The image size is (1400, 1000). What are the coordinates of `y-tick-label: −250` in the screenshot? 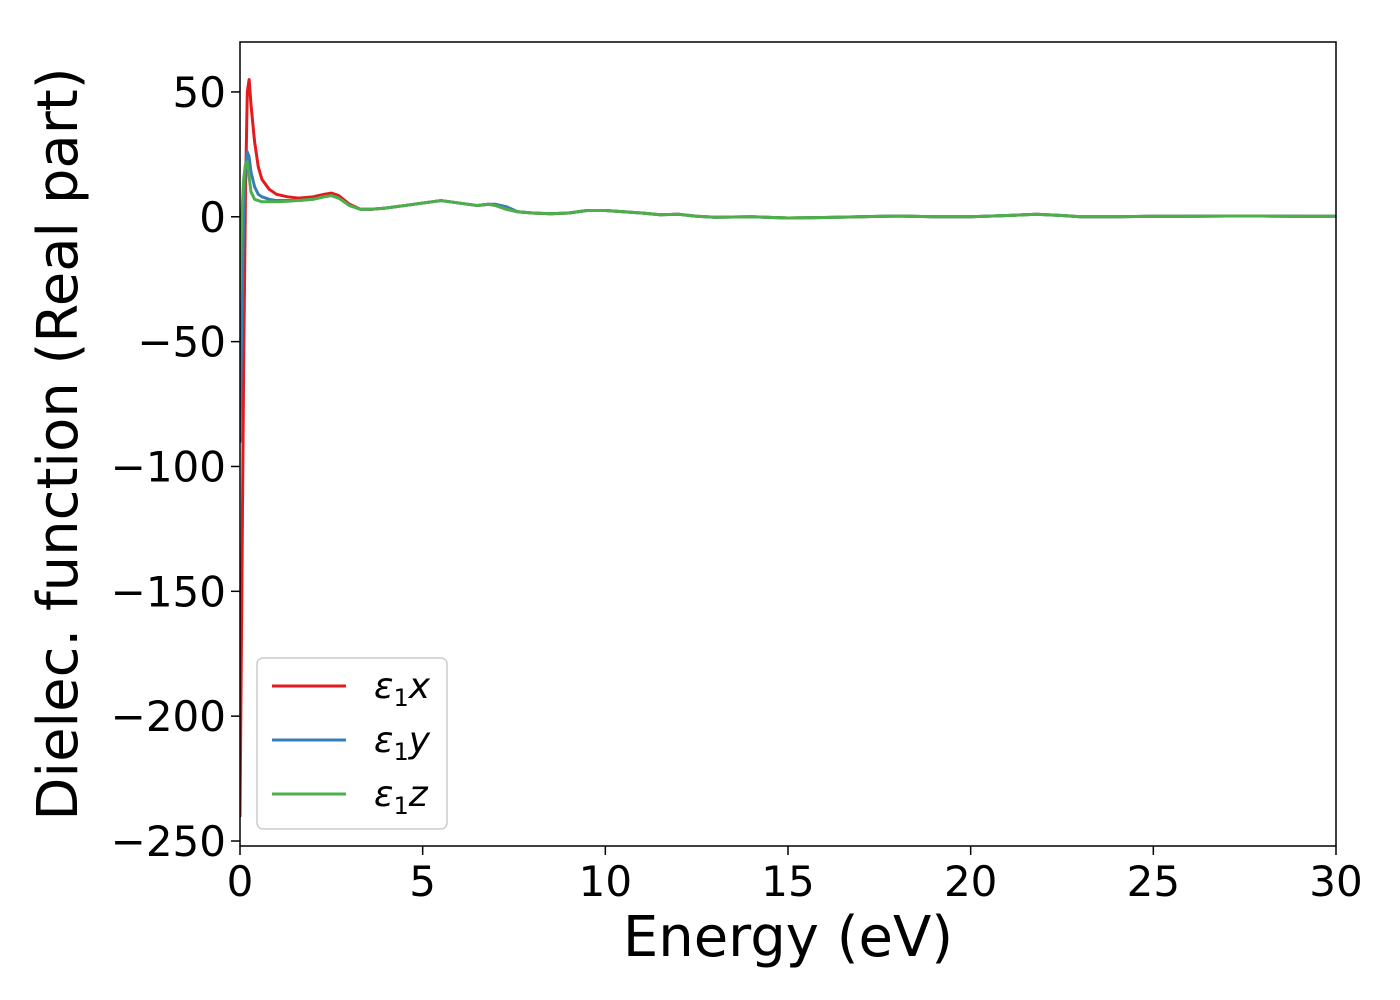 It's located at (168, 841).